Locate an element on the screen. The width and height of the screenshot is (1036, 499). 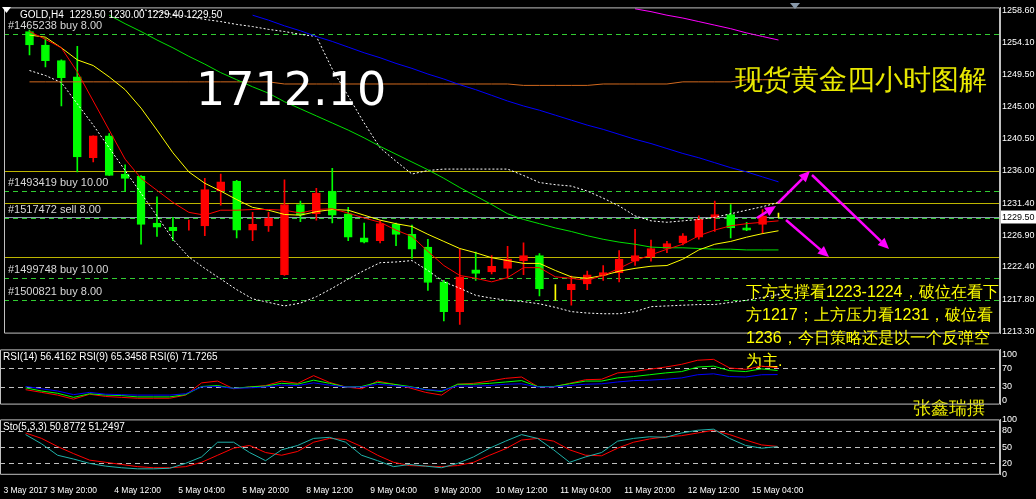
y-tick-label: 1213.30 is located at coordinates (1018, 330).